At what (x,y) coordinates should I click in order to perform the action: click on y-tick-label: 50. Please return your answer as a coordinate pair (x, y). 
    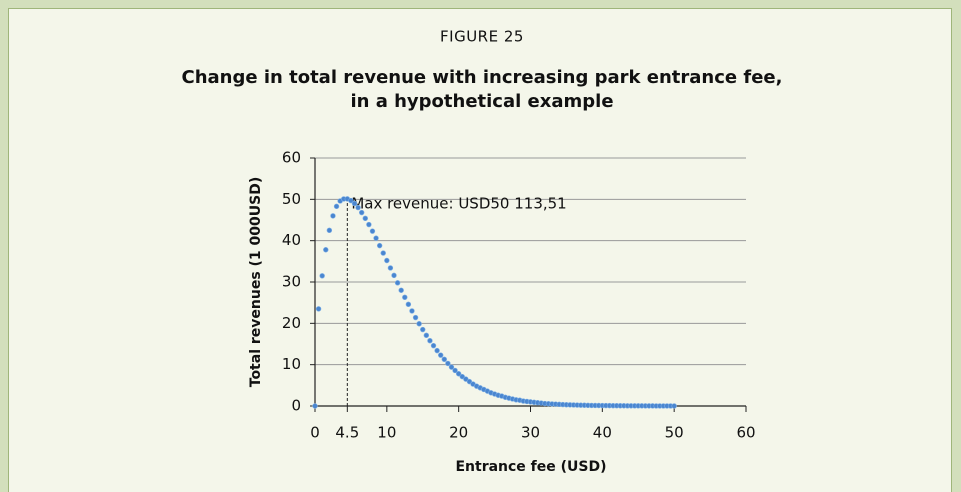
    Looking at the image, I should click on (291, 199).